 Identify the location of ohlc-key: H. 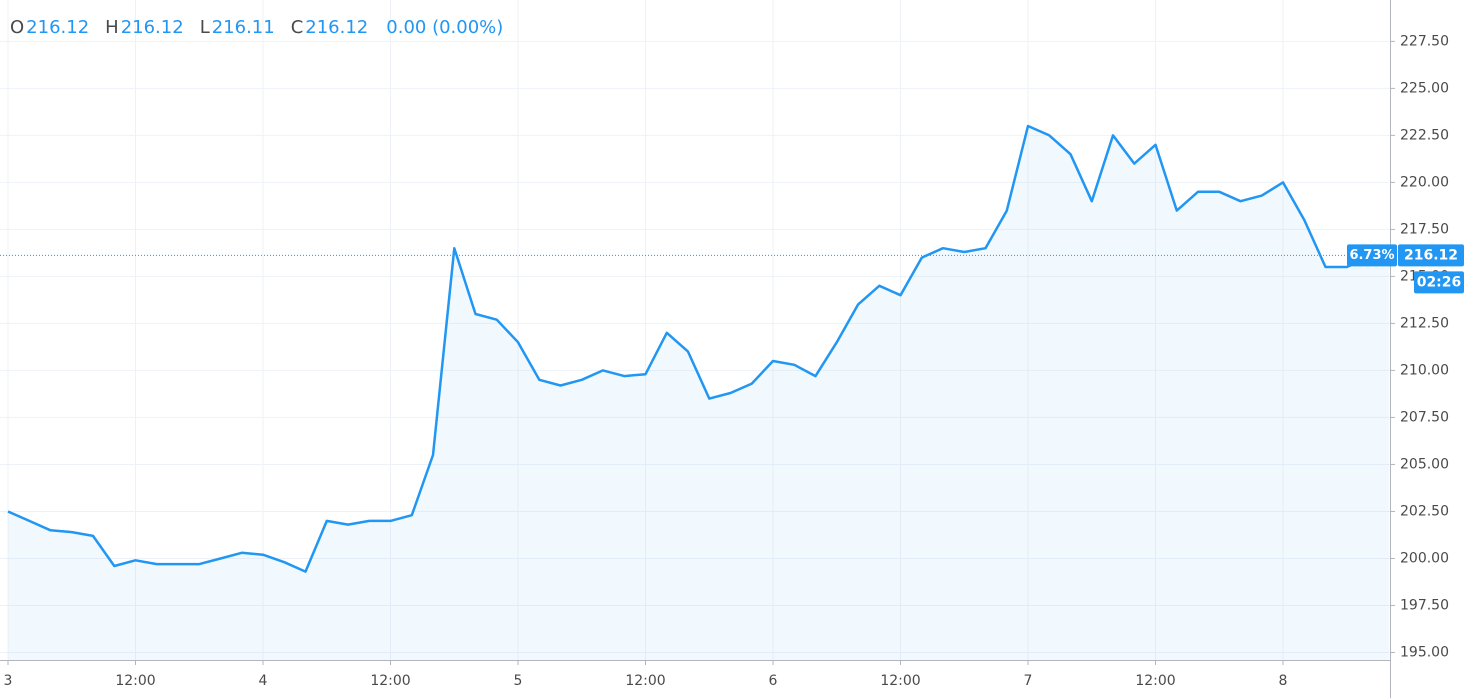
(112, 27).